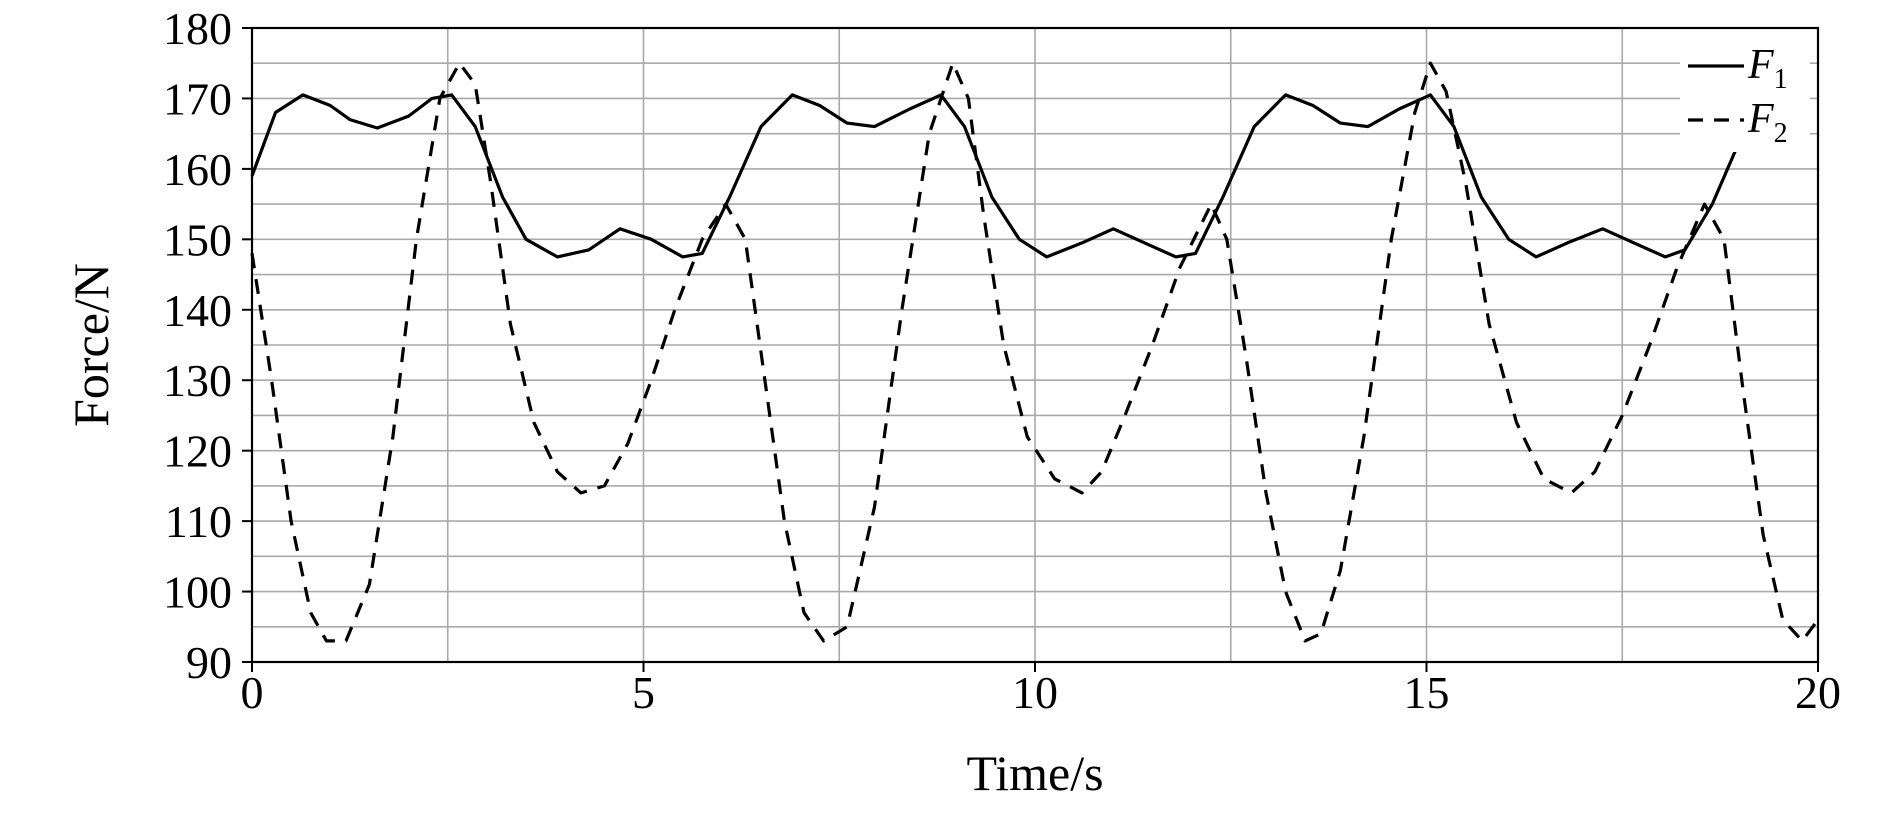  Describe the element at coordinates (197, 98) in the screenshot. I see `y-tick-label: 170` at that location.